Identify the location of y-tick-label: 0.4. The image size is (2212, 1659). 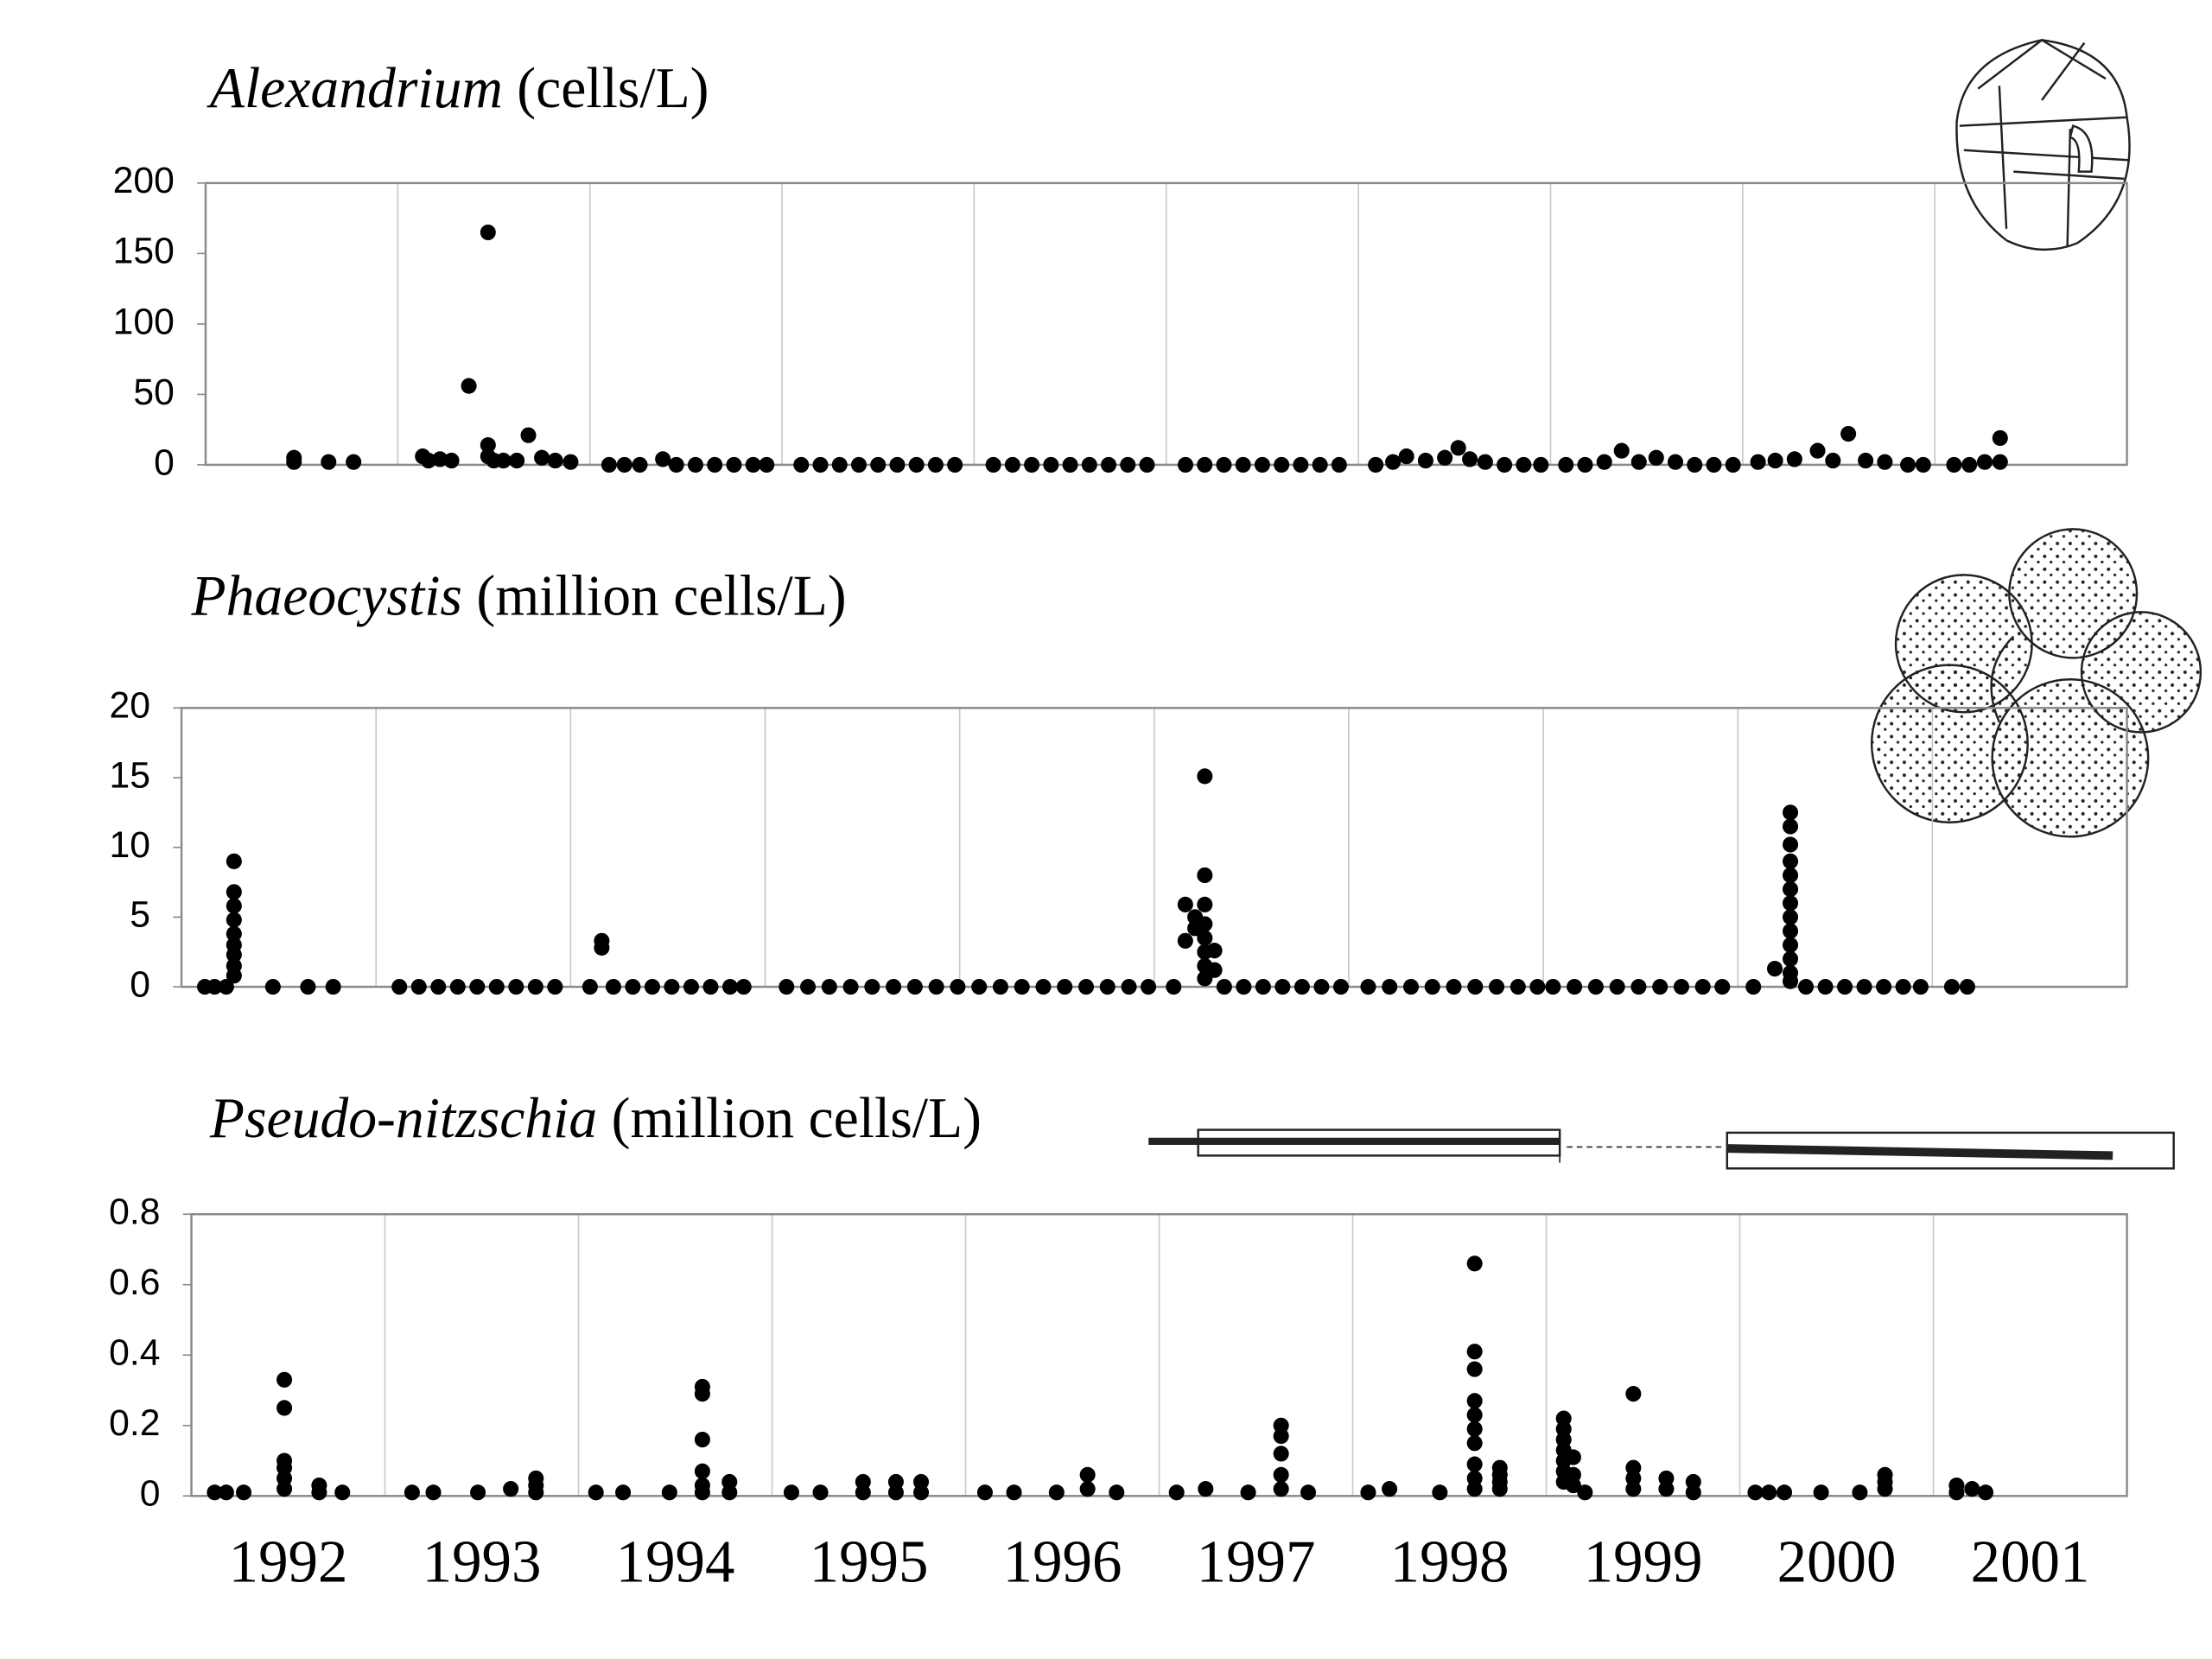
(134, 1352).